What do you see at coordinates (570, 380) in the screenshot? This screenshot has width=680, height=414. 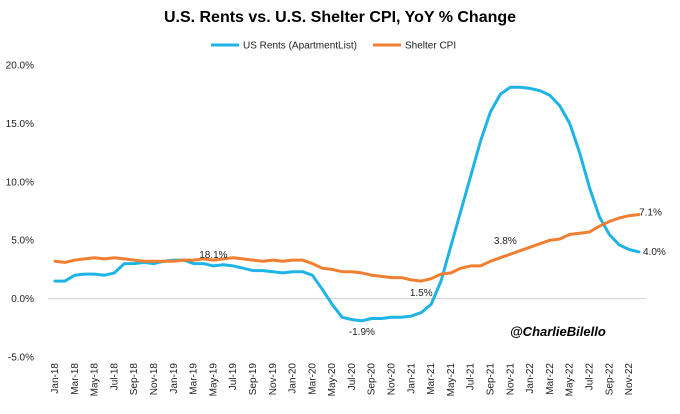 I see `x-tick-label: May-22` at bounding box center [570, 380].